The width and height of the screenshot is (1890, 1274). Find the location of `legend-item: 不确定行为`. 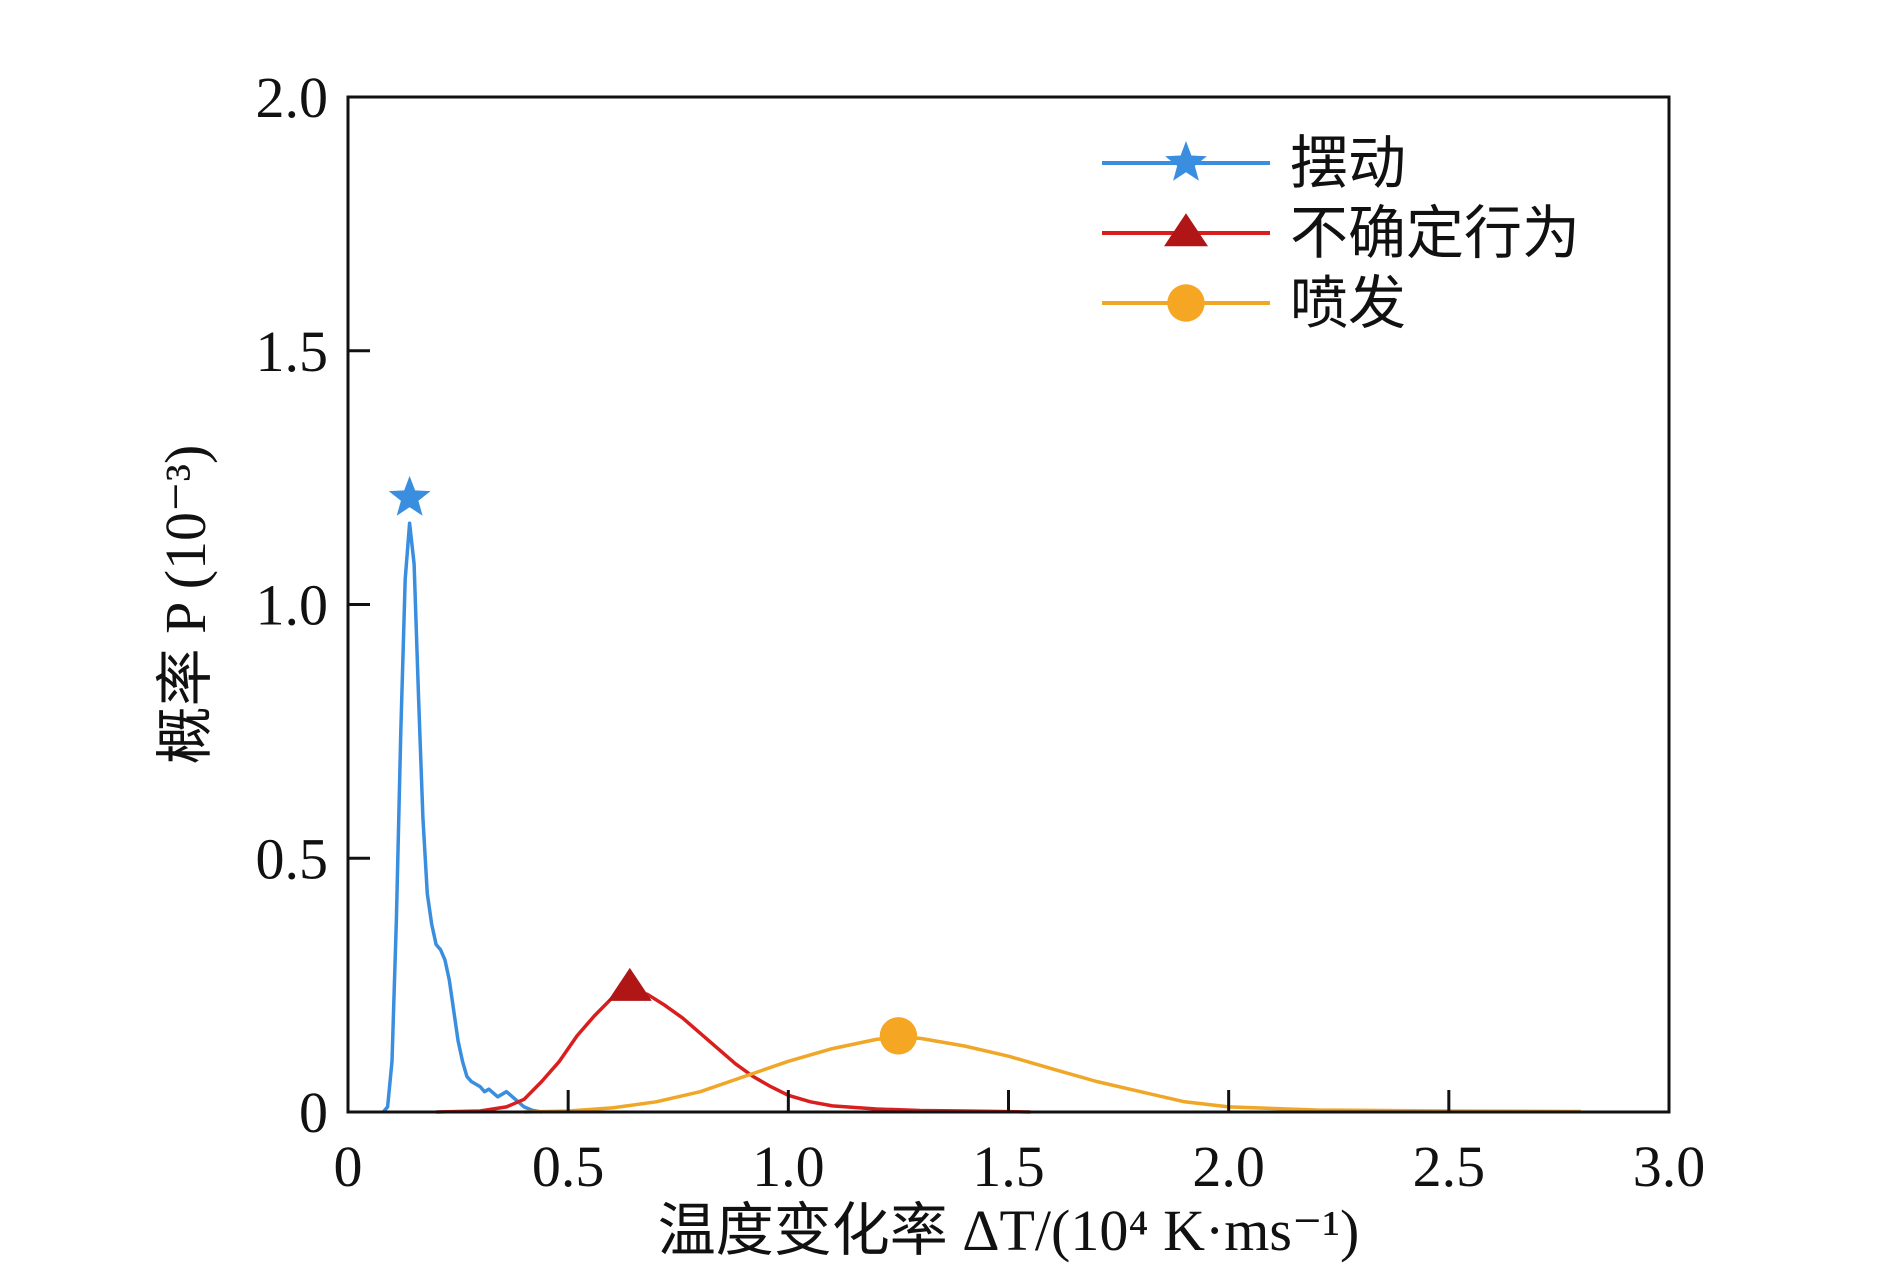

legend-item: 不确定行为 is located at coordinates (1341, 233).